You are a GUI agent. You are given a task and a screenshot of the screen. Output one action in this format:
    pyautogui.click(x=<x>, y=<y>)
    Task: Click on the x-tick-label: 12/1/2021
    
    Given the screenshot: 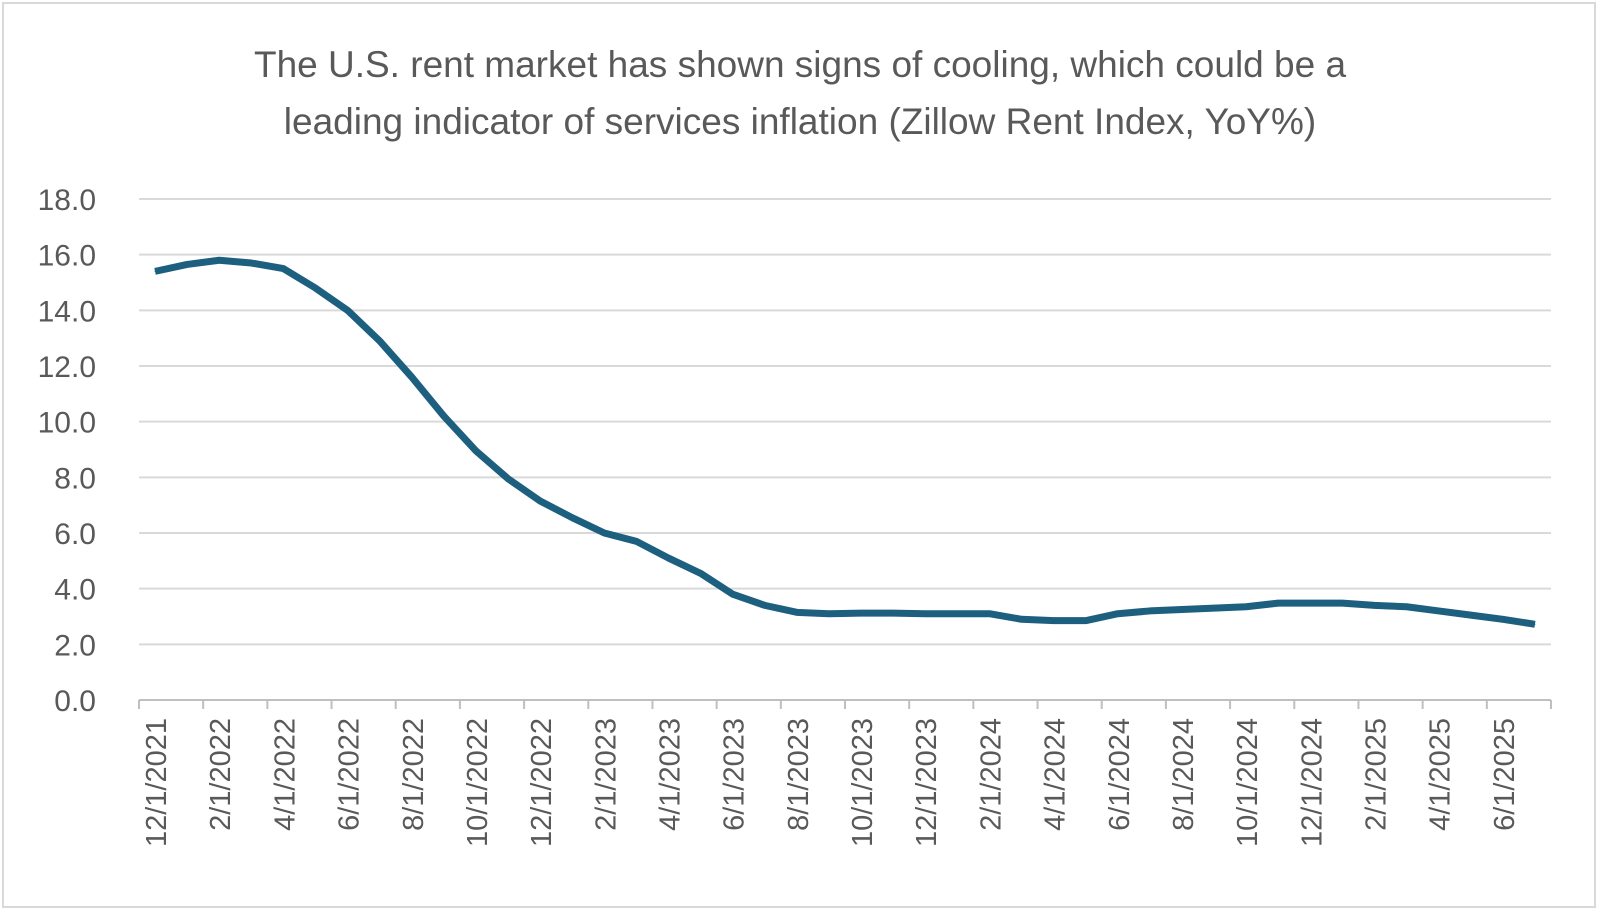 What is the action you would take?
    pyautogui.click(x=157, y=782)
    